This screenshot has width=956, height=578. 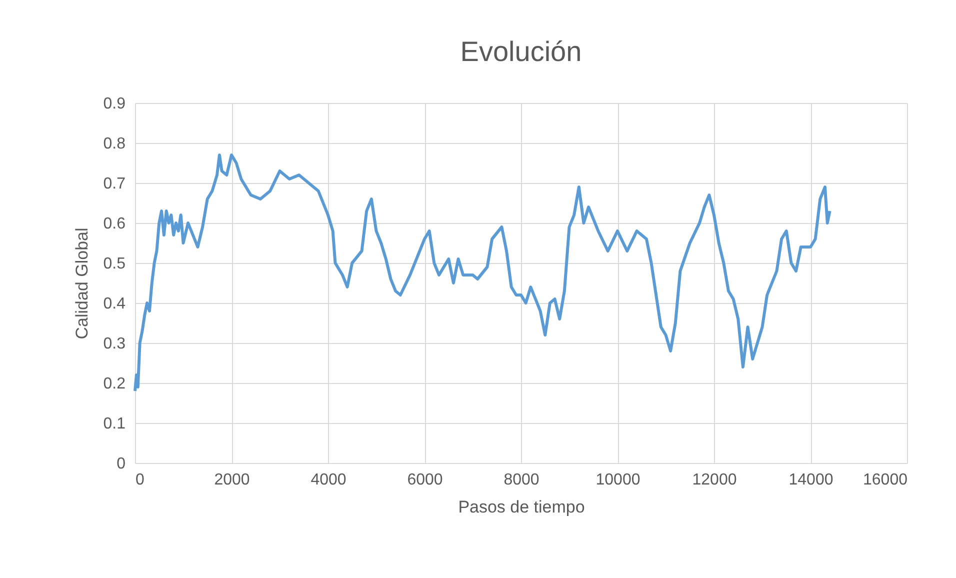 What do you see at coordinates (114, 264) in the screenshot?
I see `y-tick-label: 0.5` at bounding box center [114, 264].